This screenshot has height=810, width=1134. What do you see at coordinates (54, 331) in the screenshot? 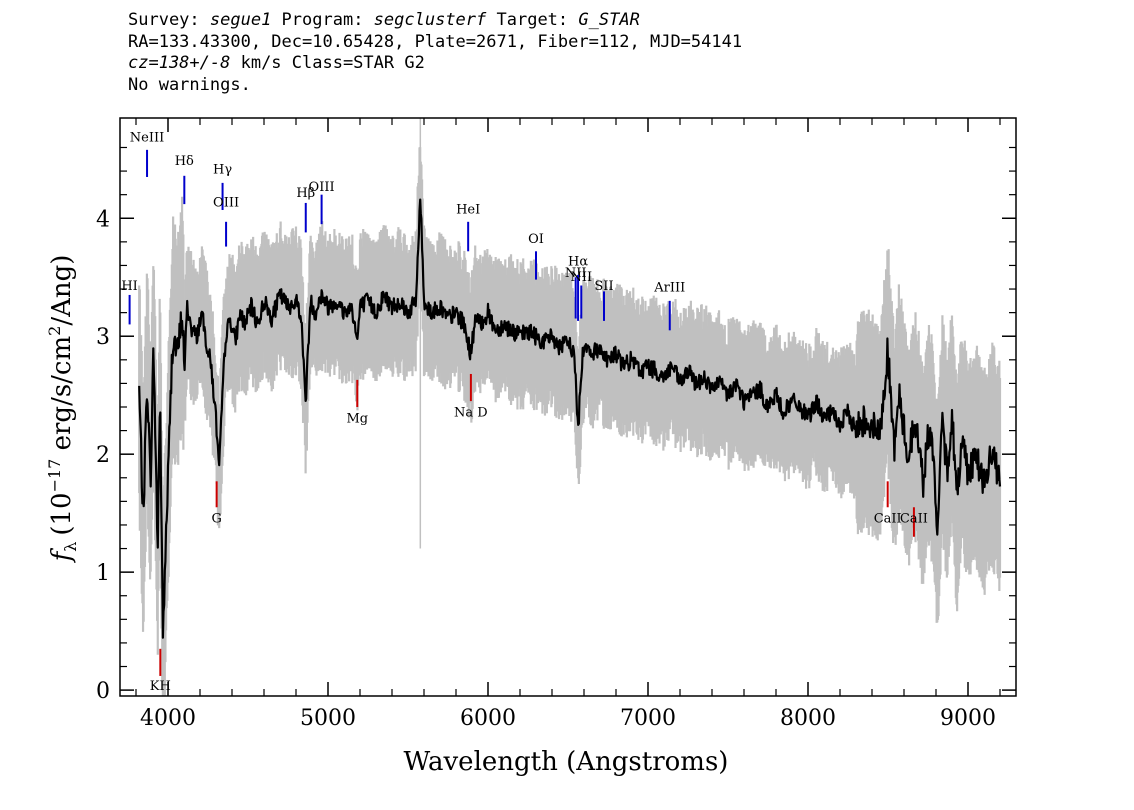
I see `y-axis-exp2: 2` at bounding box center [54, 331].